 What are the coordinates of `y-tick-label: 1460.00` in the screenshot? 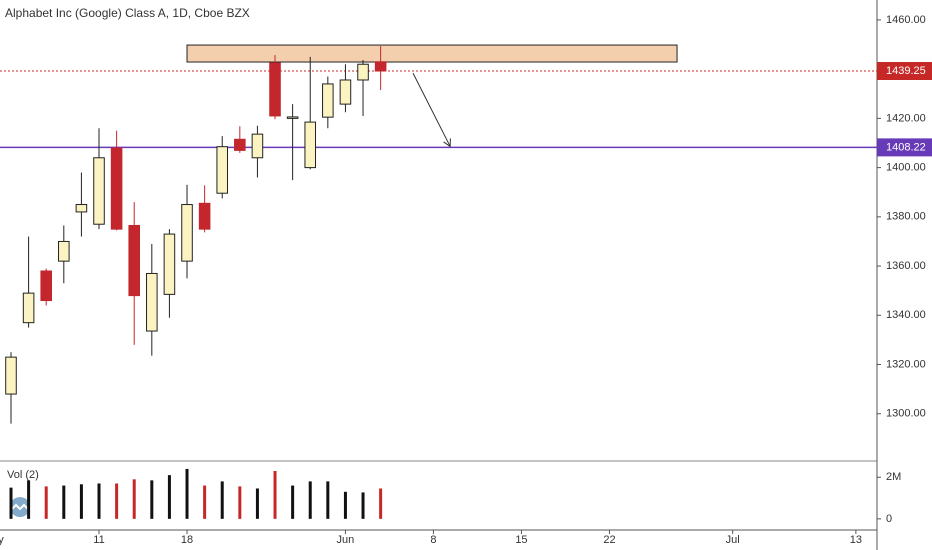 It's located at (906, 20).